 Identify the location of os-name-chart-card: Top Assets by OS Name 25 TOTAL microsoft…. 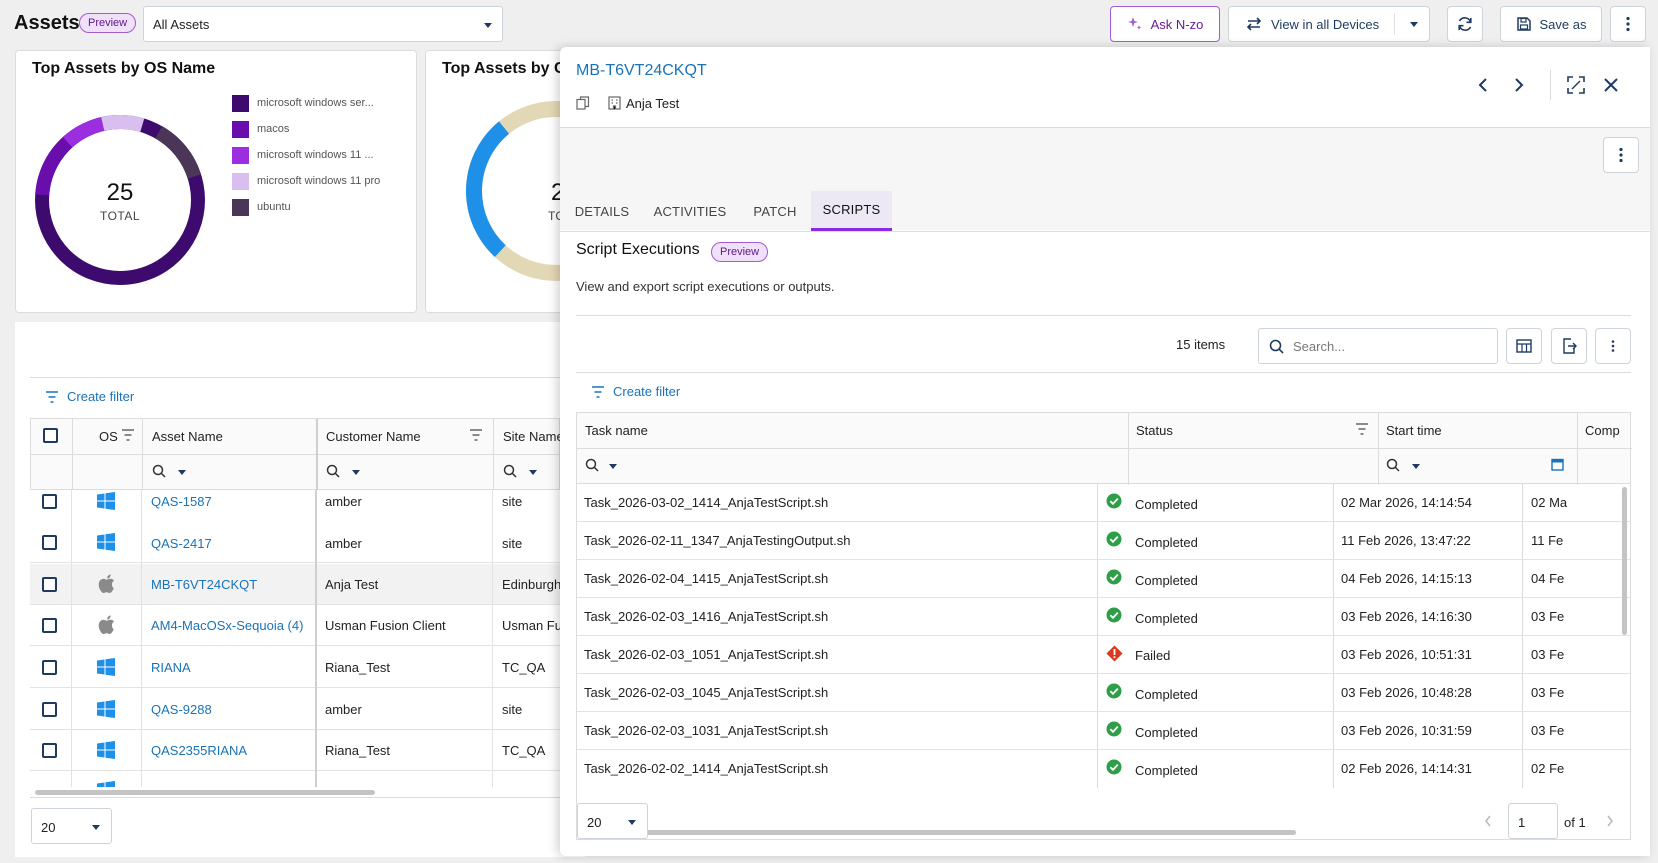
(216, 181).